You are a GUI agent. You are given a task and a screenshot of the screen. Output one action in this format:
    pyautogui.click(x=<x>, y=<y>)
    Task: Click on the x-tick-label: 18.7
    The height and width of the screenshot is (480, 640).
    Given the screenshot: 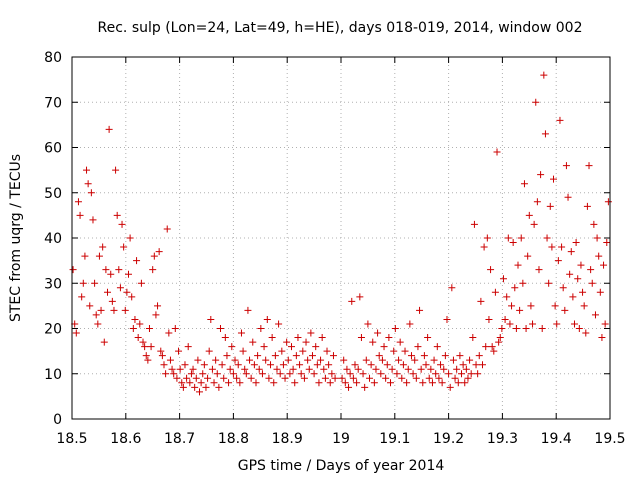 What is the action you would take?
    pyautogui.click(x=179, y=439)
    